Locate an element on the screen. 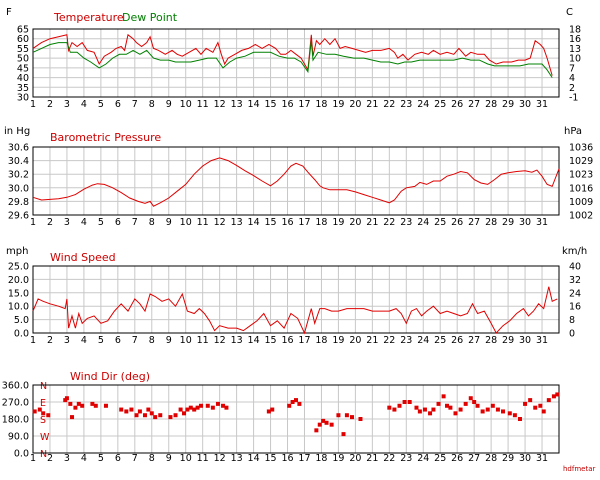 The image size is (600, 480). chart-title-dew-point: Dew Point is located at coordinates (150, 17).